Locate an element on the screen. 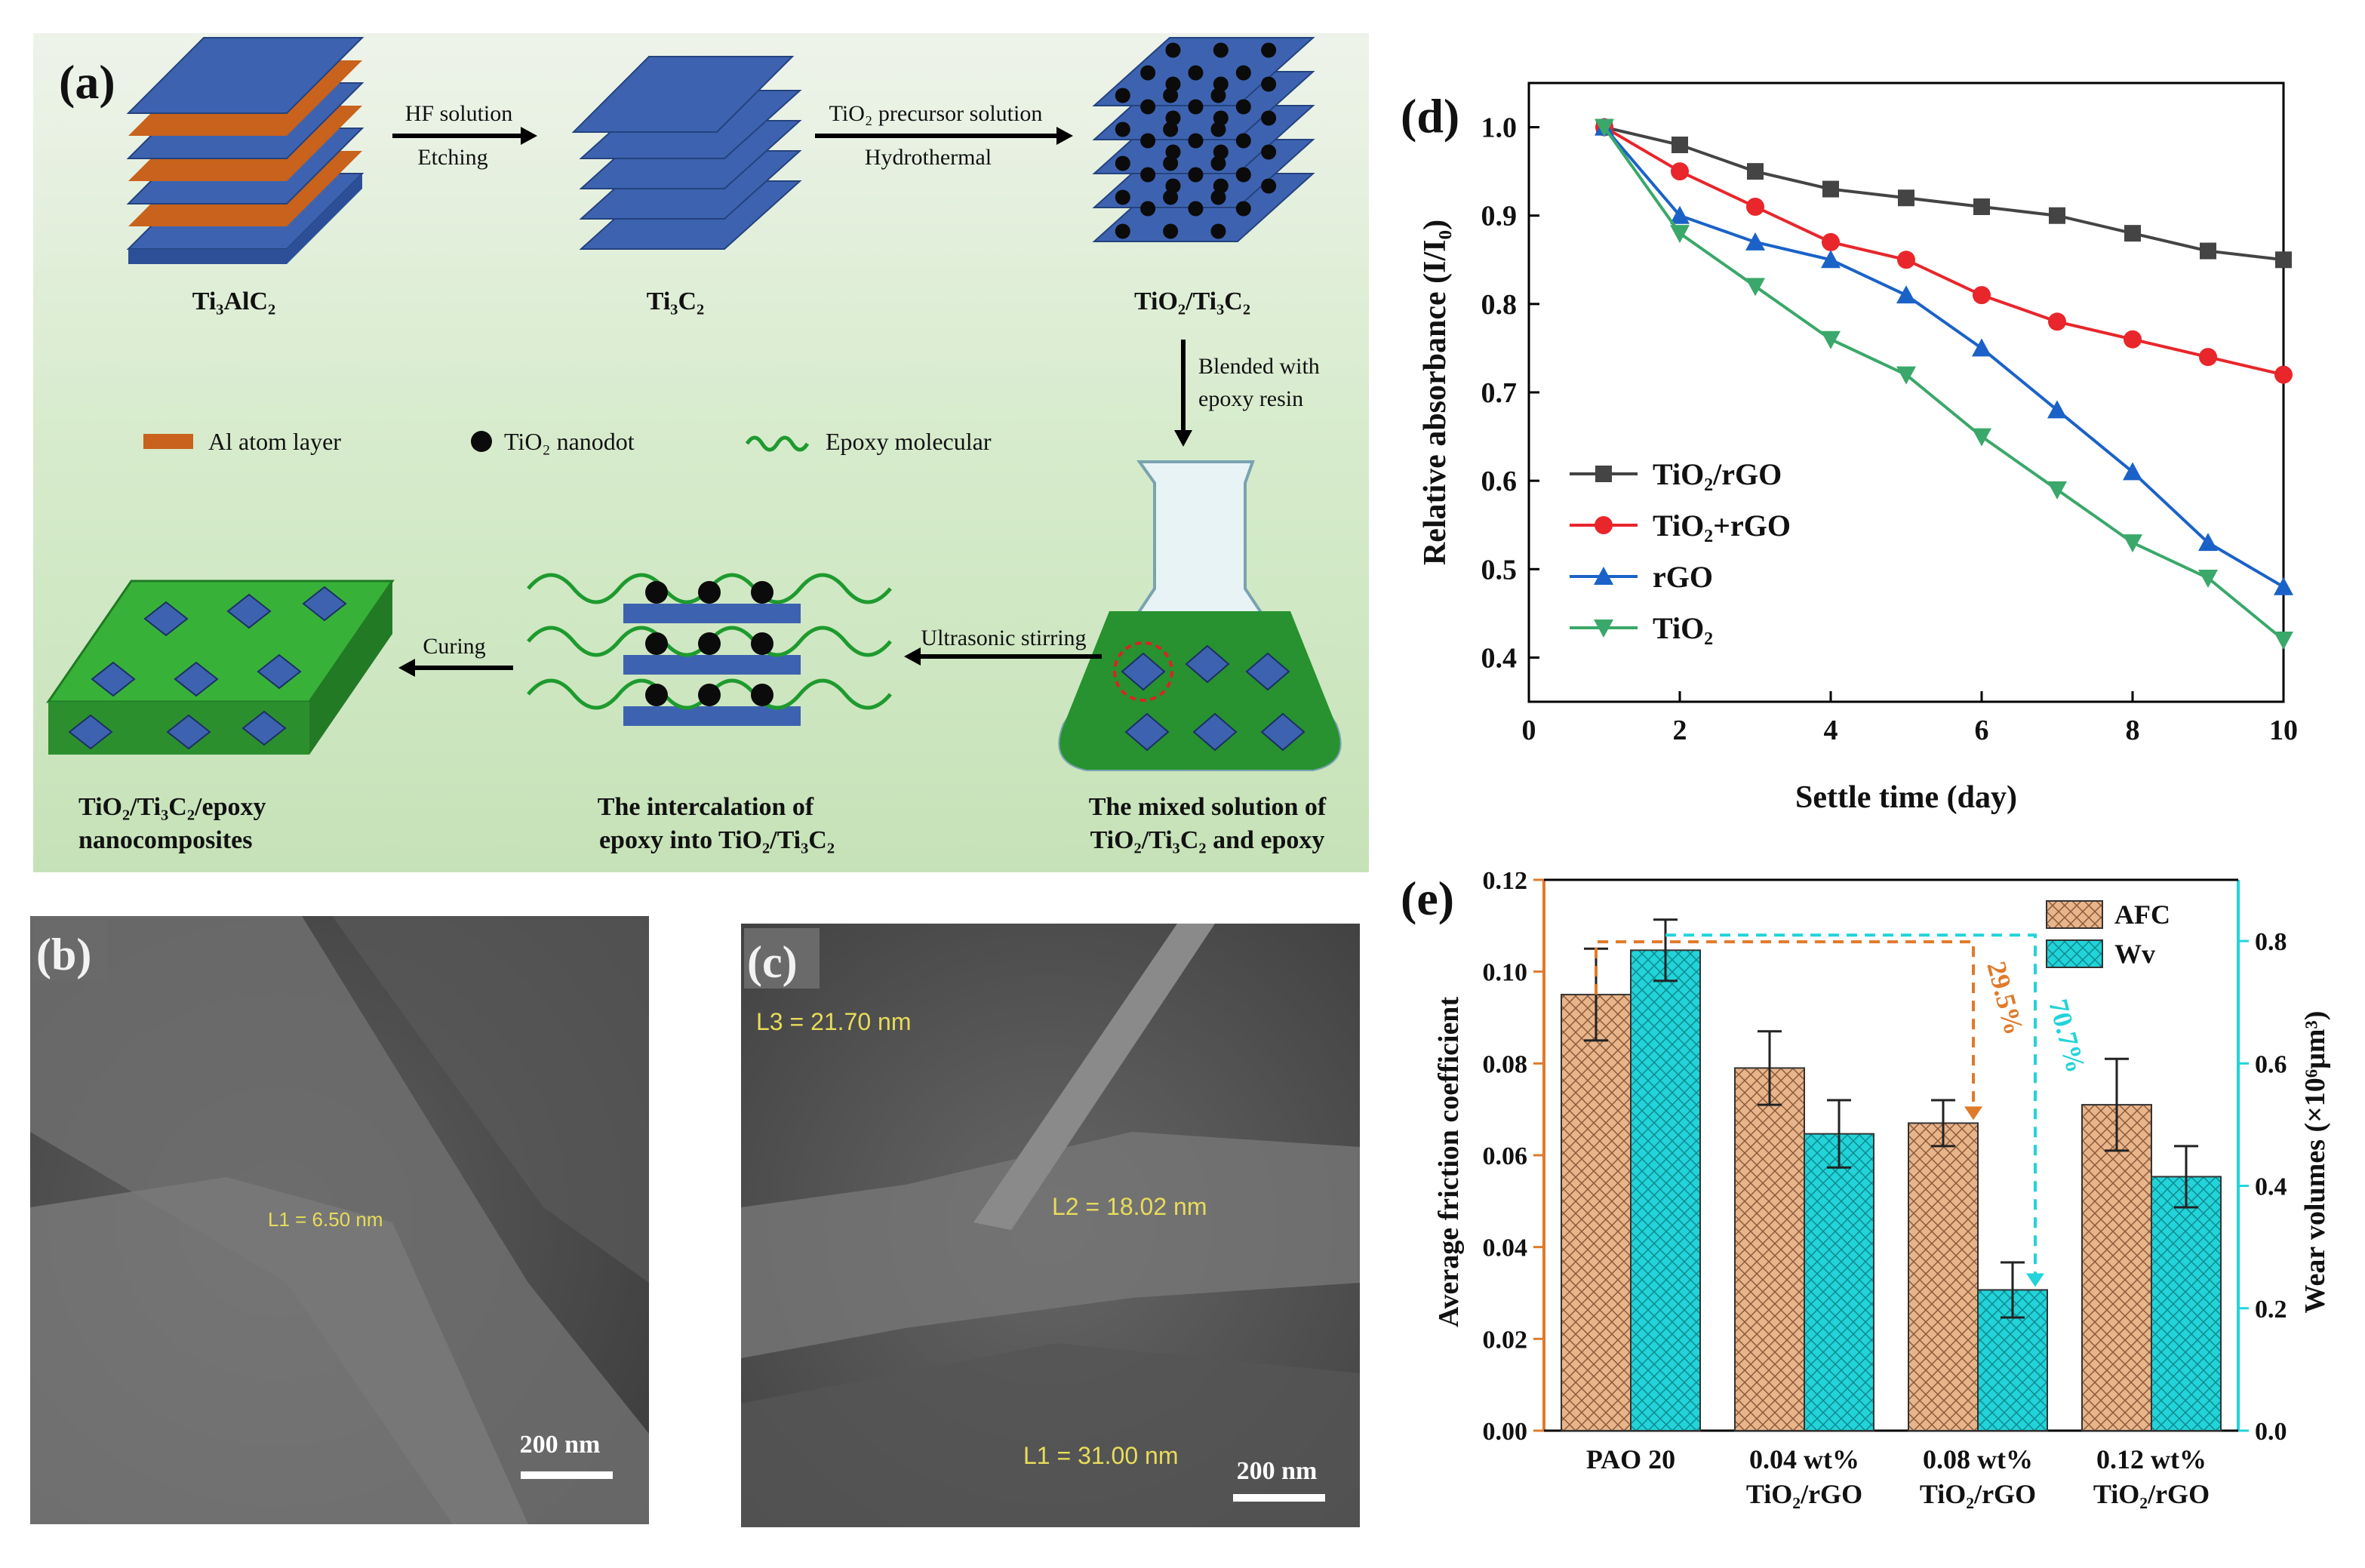 The height and width of the screenshot is (1568, 2365). composite-block-icon is located at coordinates (221, 667).